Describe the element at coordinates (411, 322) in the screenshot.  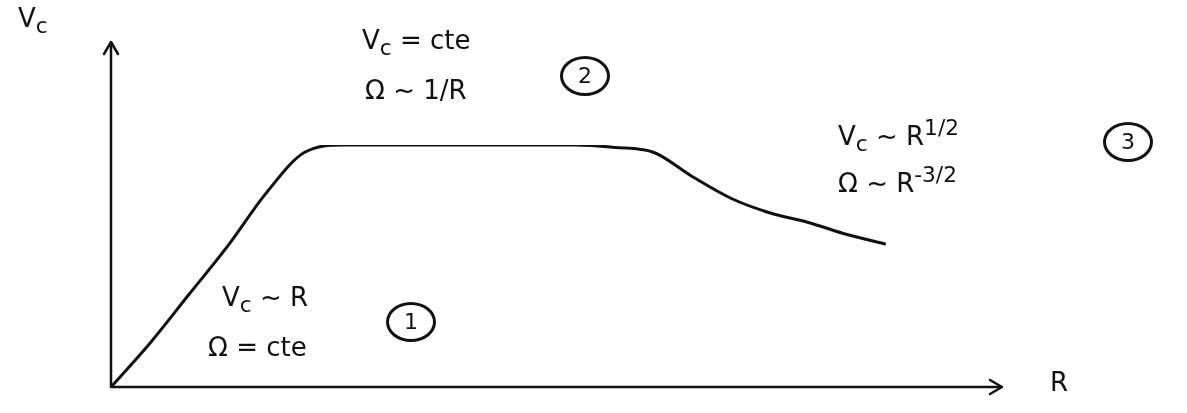
I see `annotation: 1` at that location.